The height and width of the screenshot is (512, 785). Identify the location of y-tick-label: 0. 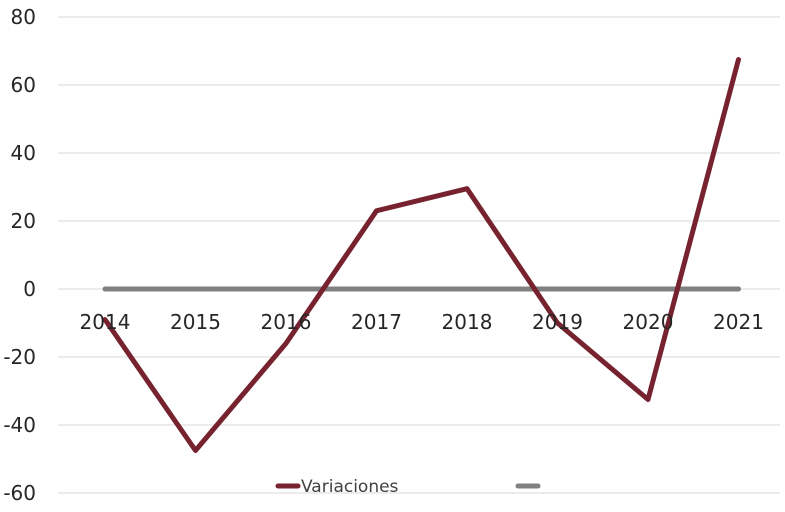
(29, 289).